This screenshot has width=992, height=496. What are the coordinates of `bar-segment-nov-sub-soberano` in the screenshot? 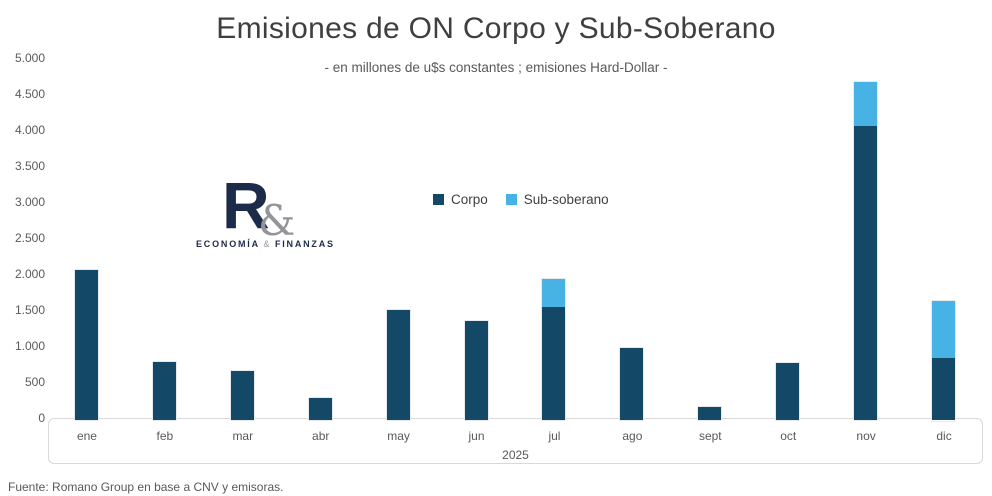 It's located at (866, 103).